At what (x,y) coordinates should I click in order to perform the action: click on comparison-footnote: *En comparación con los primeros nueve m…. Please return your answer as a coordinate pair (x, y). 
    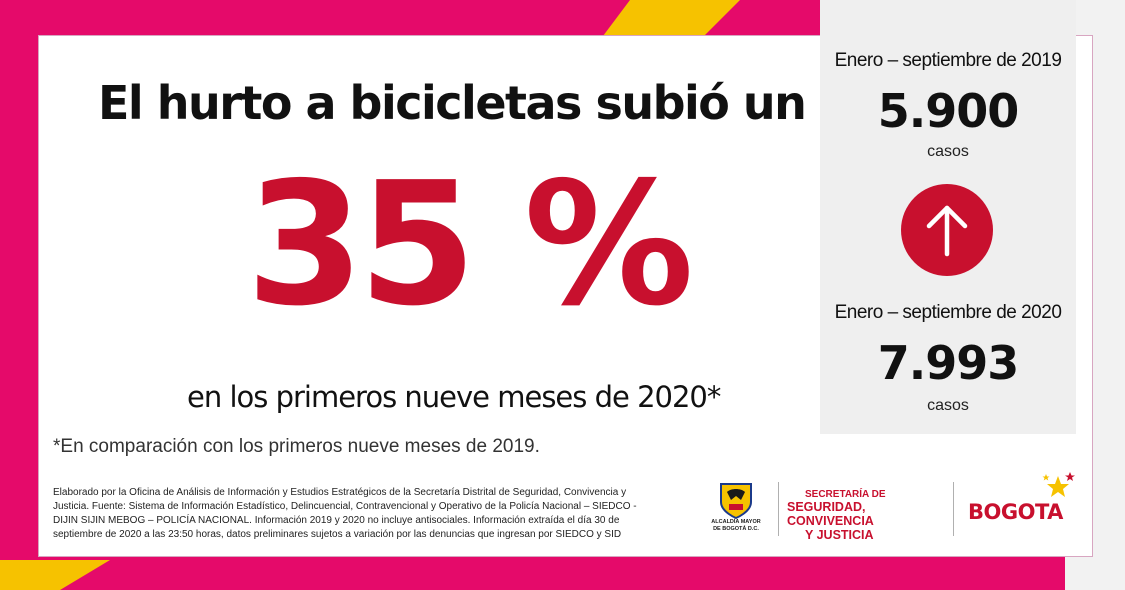
    Looking at the image, I should click on (296, 446).